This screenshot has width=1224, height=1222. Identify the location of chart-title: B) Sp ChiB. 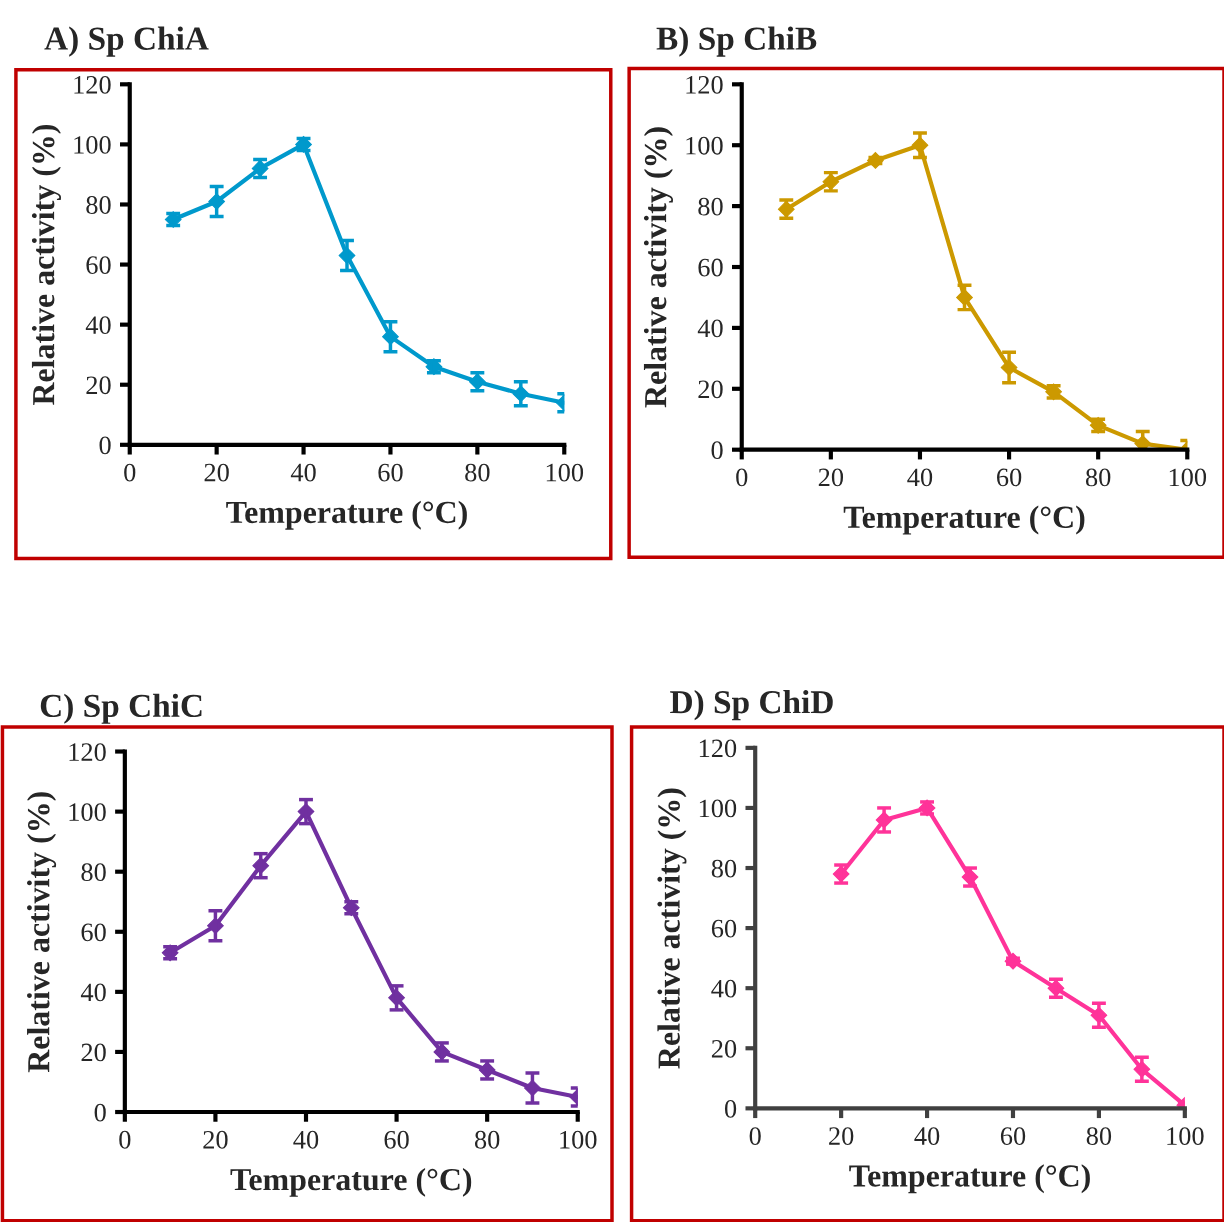
(736, 41).